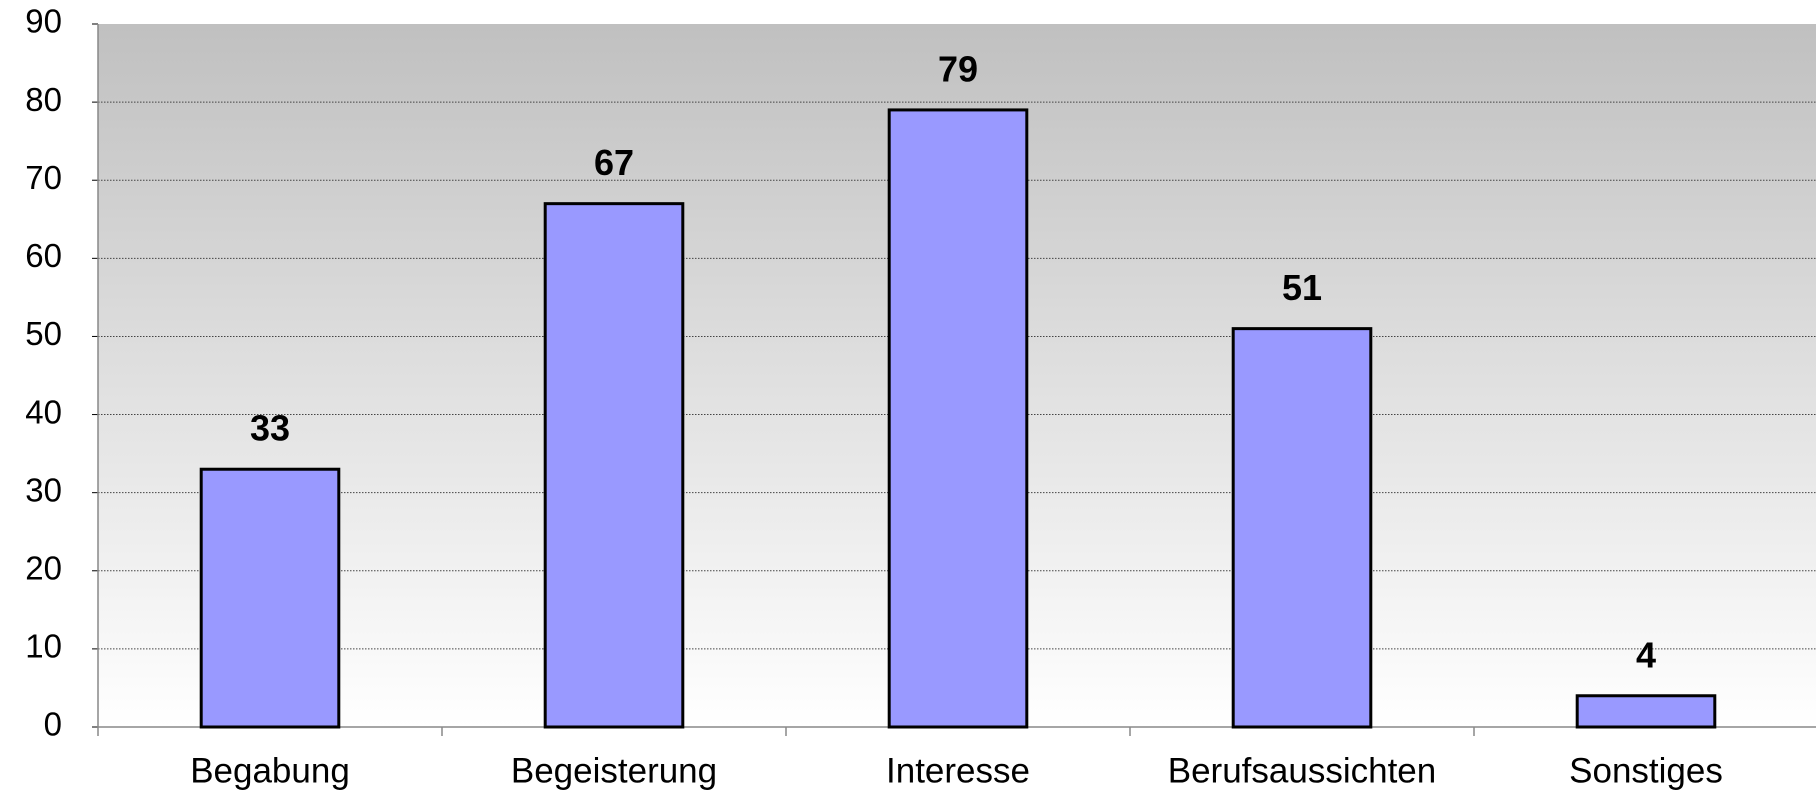 This screenshot has width=1816, height=798. I want to click on y-tick-label: 40, so click(43, 411).